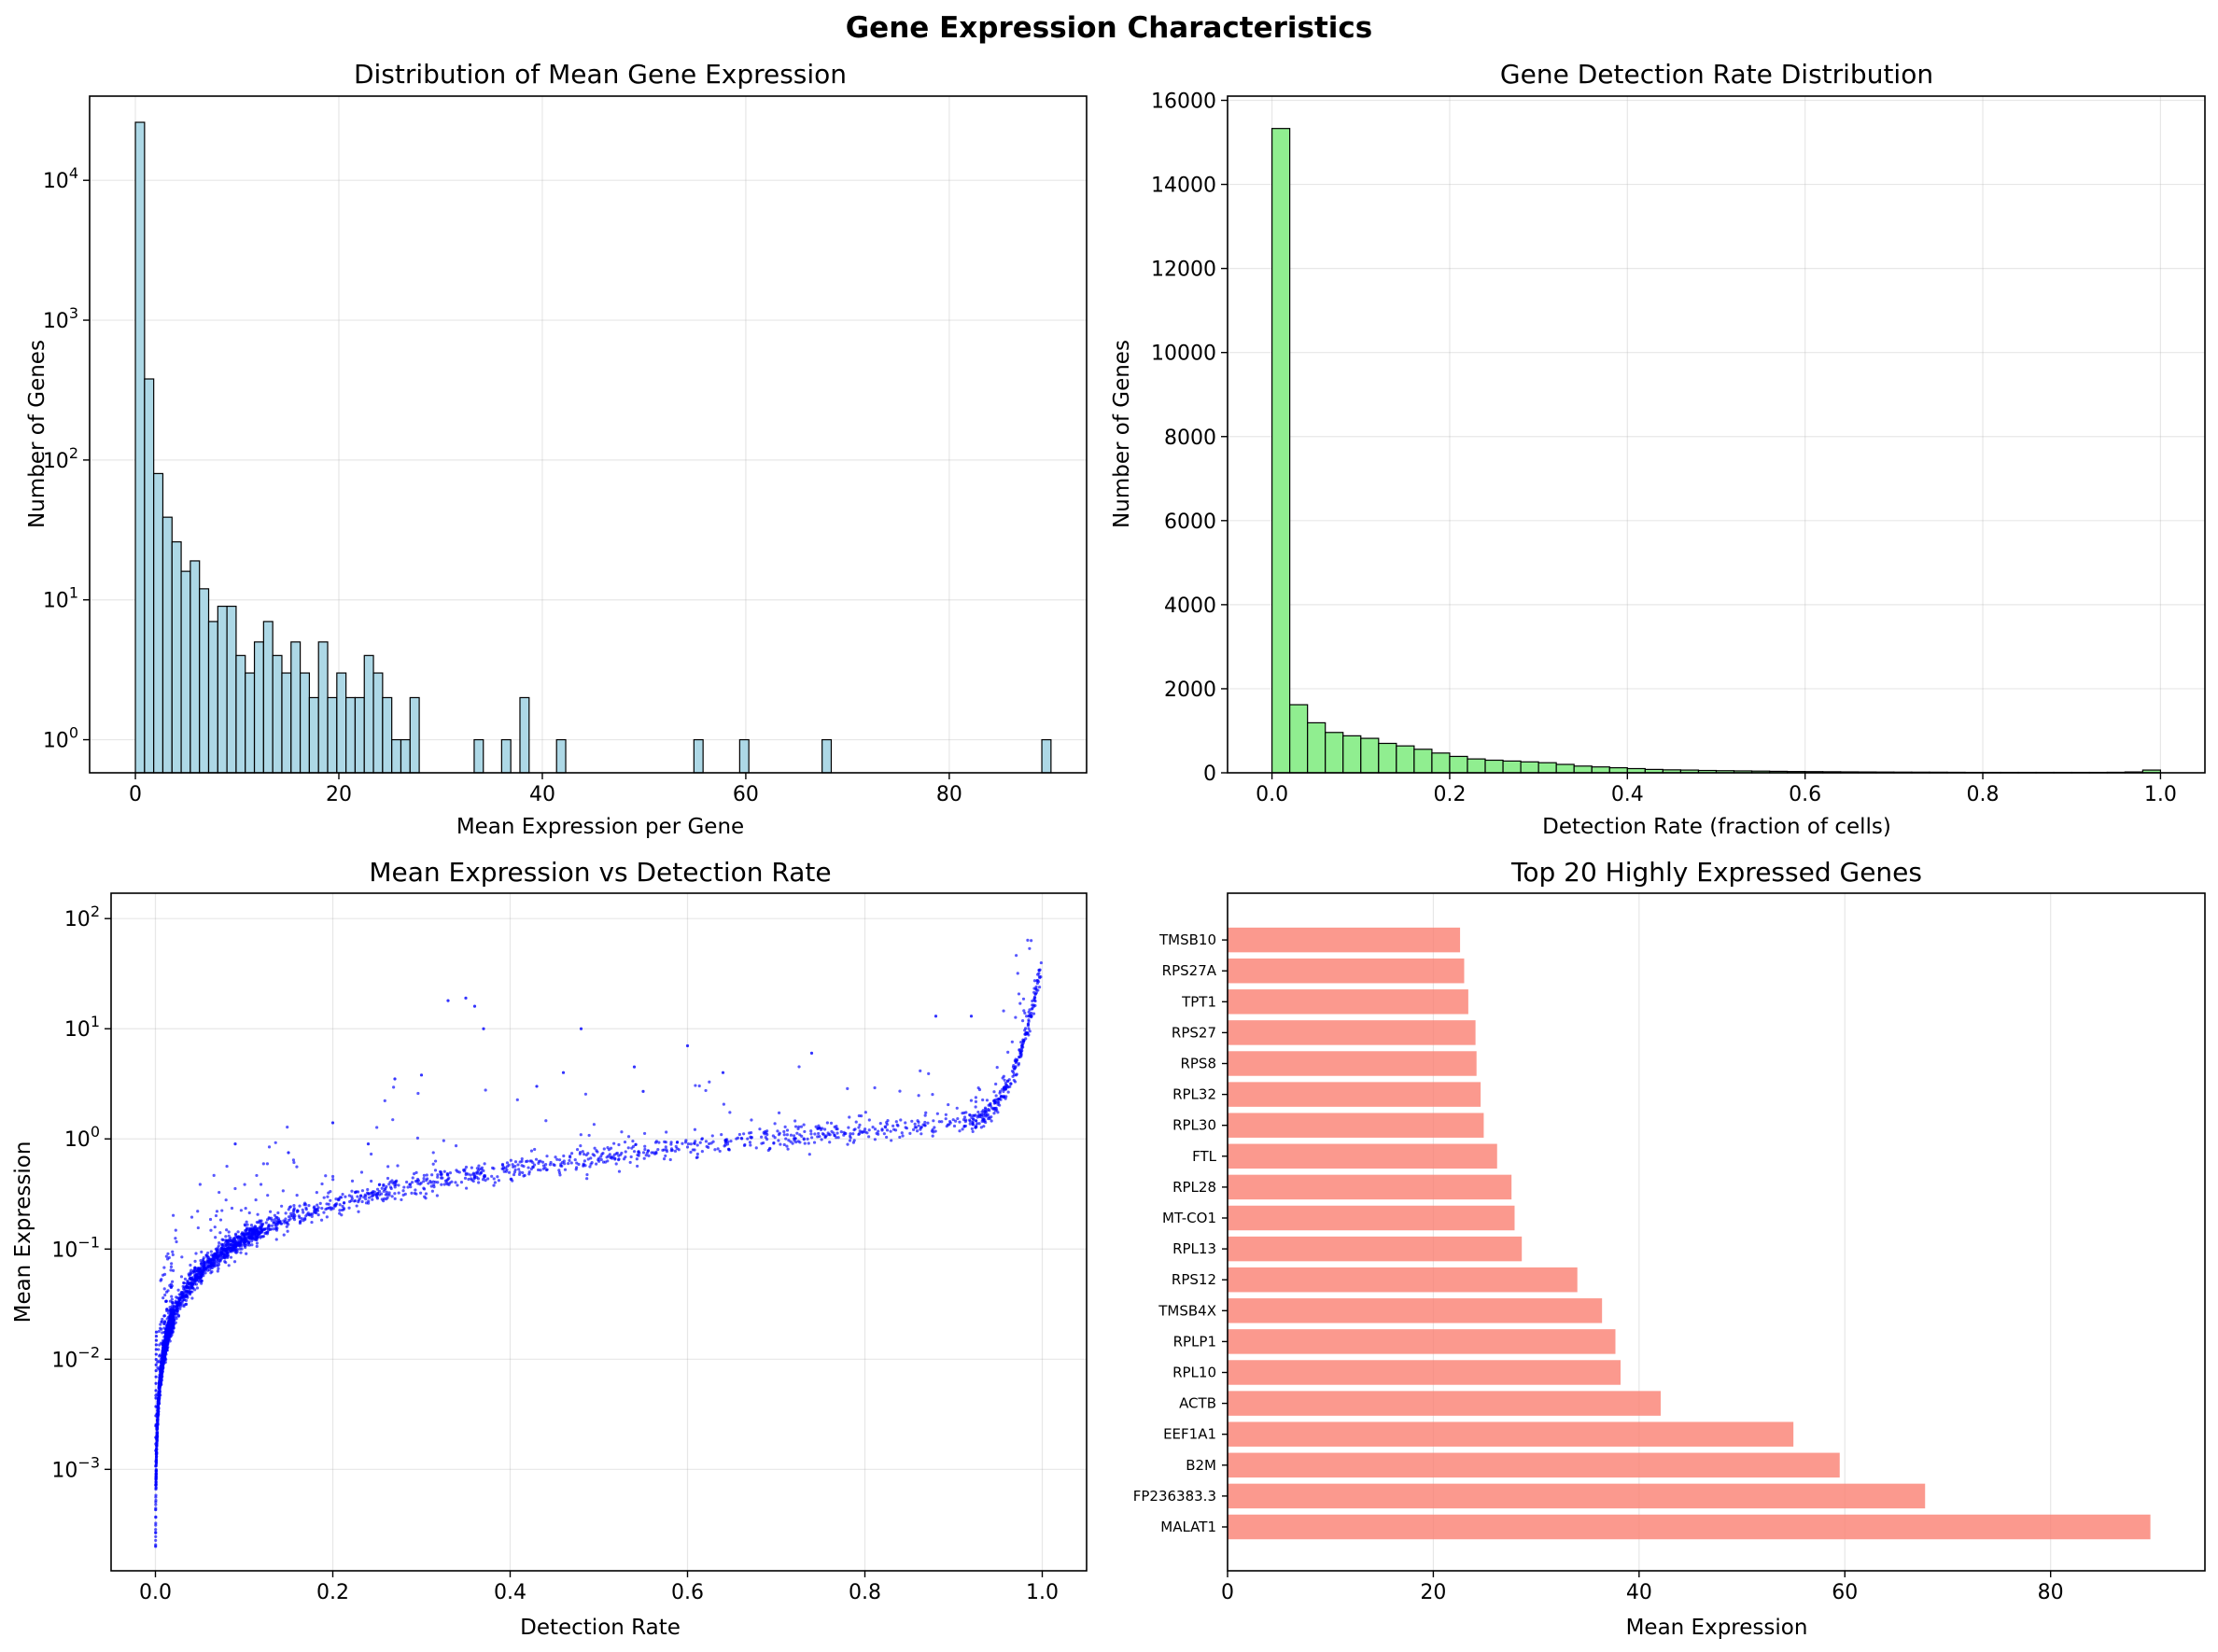 Image resolution: width=2218 pixels, height=1652 pixels. What do you see at coordinates (1375, 1249) in the screenshot?
I see `bar` at bounding box center [1375, 1249].